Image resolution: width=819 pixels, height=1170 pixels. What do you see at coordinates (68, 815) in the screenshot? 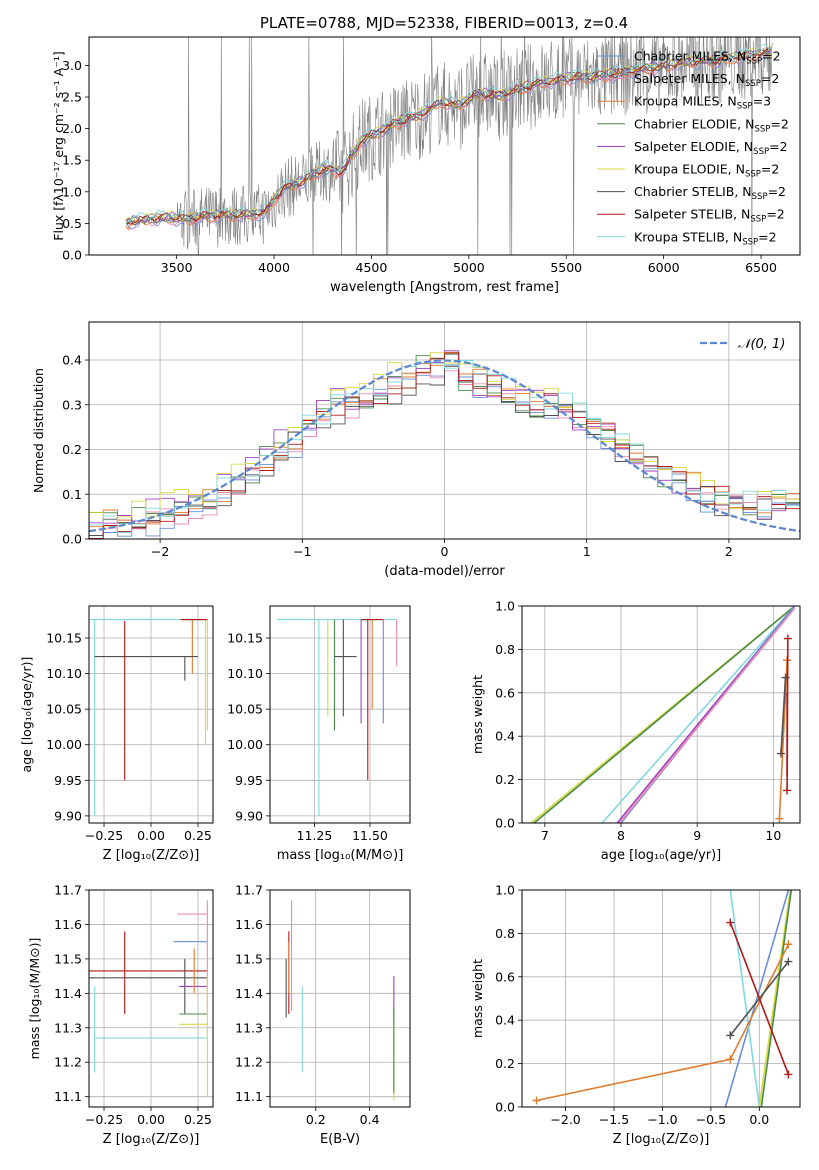
I see `tick-label-y: 9.90` at bounding box center [68, 815].